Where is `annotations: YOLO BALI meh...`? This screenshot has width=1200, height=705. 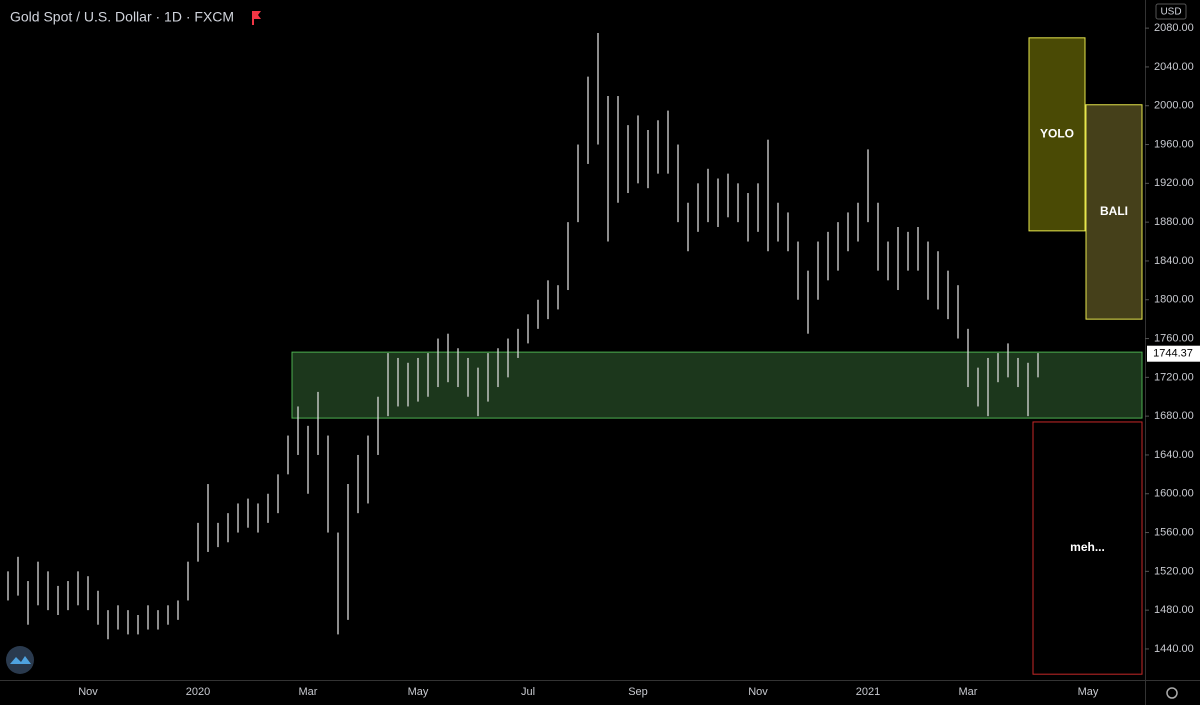 annotations: YOLO BALI meh... is located at coordinates (1084, 341).